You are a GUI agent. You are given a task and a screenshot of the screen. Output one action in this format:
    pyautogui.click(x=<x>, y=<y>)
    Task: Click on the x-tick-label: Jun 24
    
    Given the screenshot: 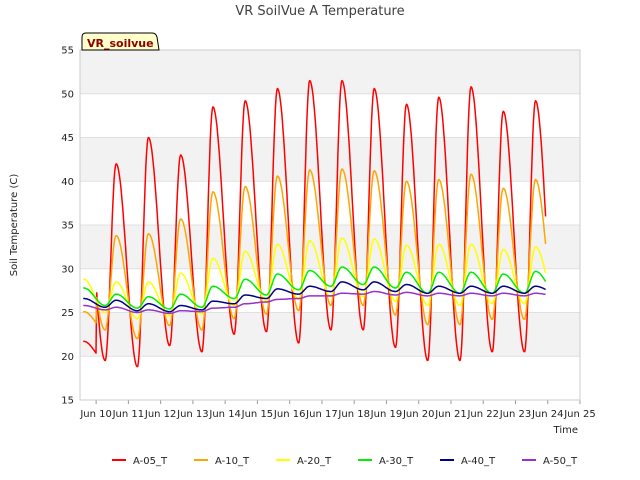 What is the action you would take?
    pyautogui.click(x=547, y=414)
    